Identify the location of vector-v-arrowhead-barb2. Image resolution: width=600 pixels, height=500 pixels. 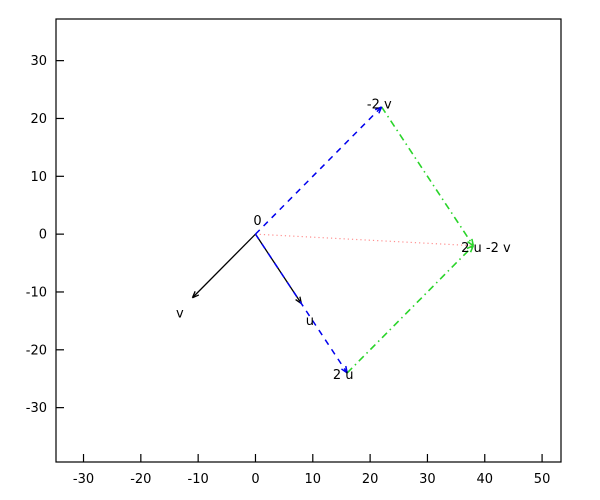
(196, 296).